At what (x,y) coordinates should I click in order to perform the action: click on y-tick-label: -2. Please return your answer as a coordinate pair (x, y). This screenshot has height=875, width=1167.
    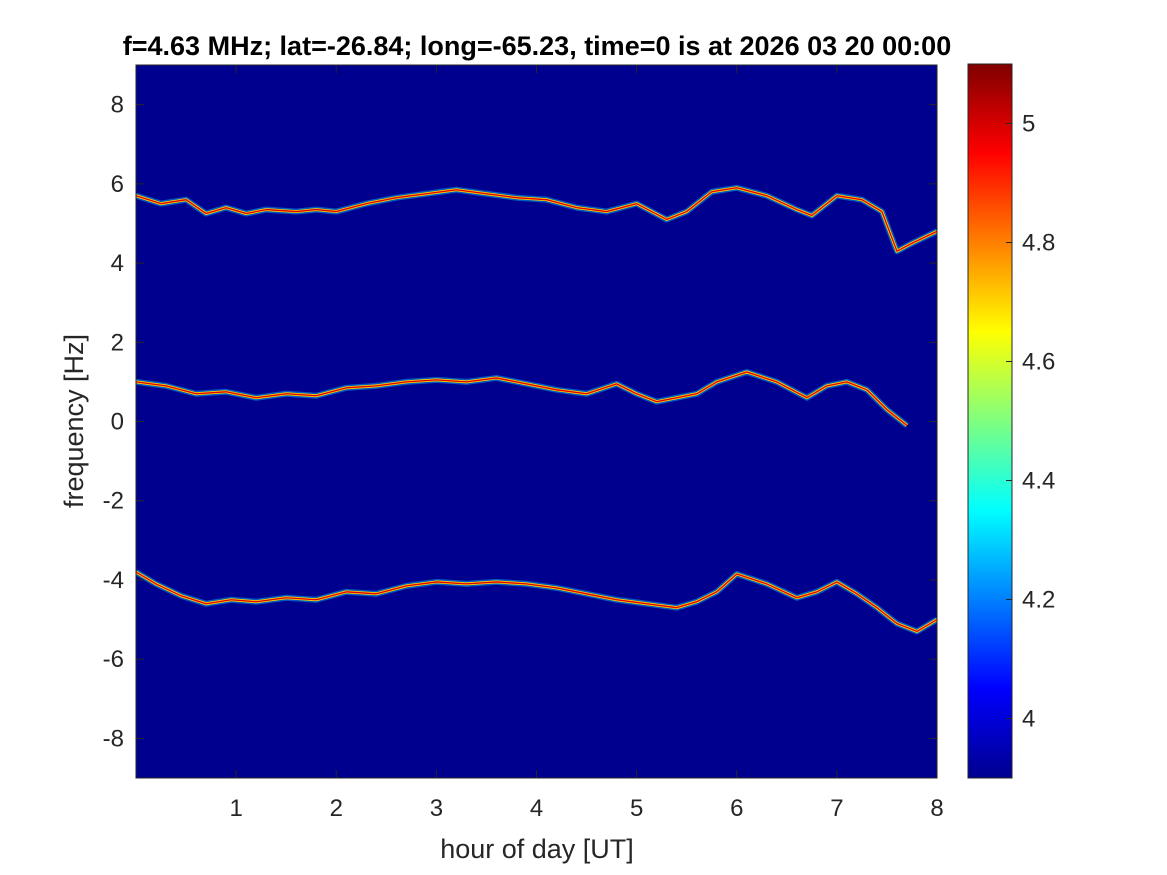
    Looking at the image, I should click on (113, 501).